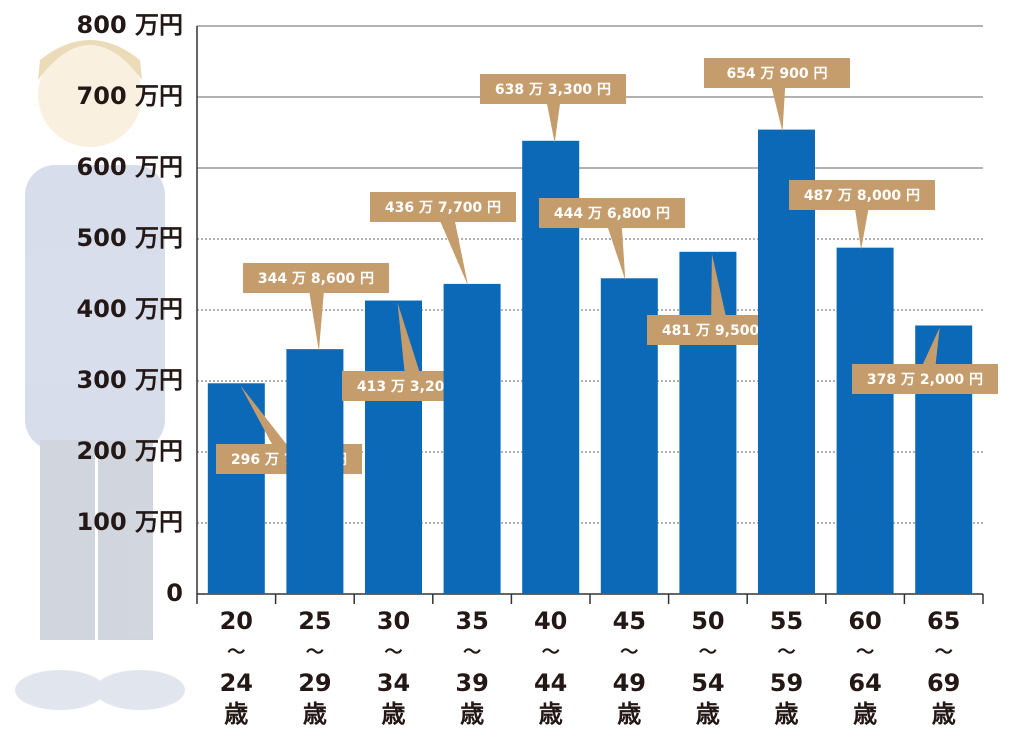  Describe the element at coordinates (130, 96) in the screenshot. I see `y-tick-label: 700 万円` at that location.